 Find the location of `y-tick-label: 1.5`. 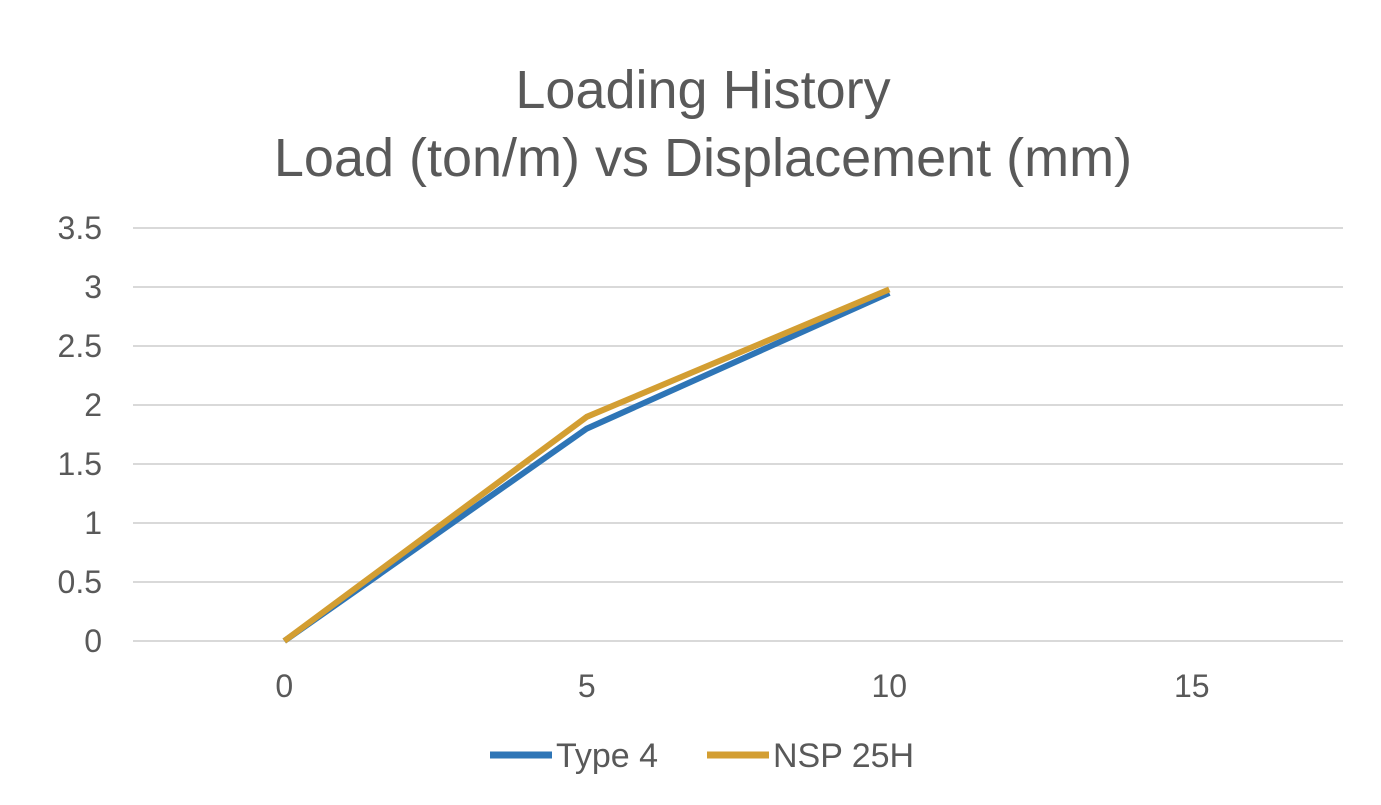

y-tick-label: 1.5 is located at coordinates (80, 464).